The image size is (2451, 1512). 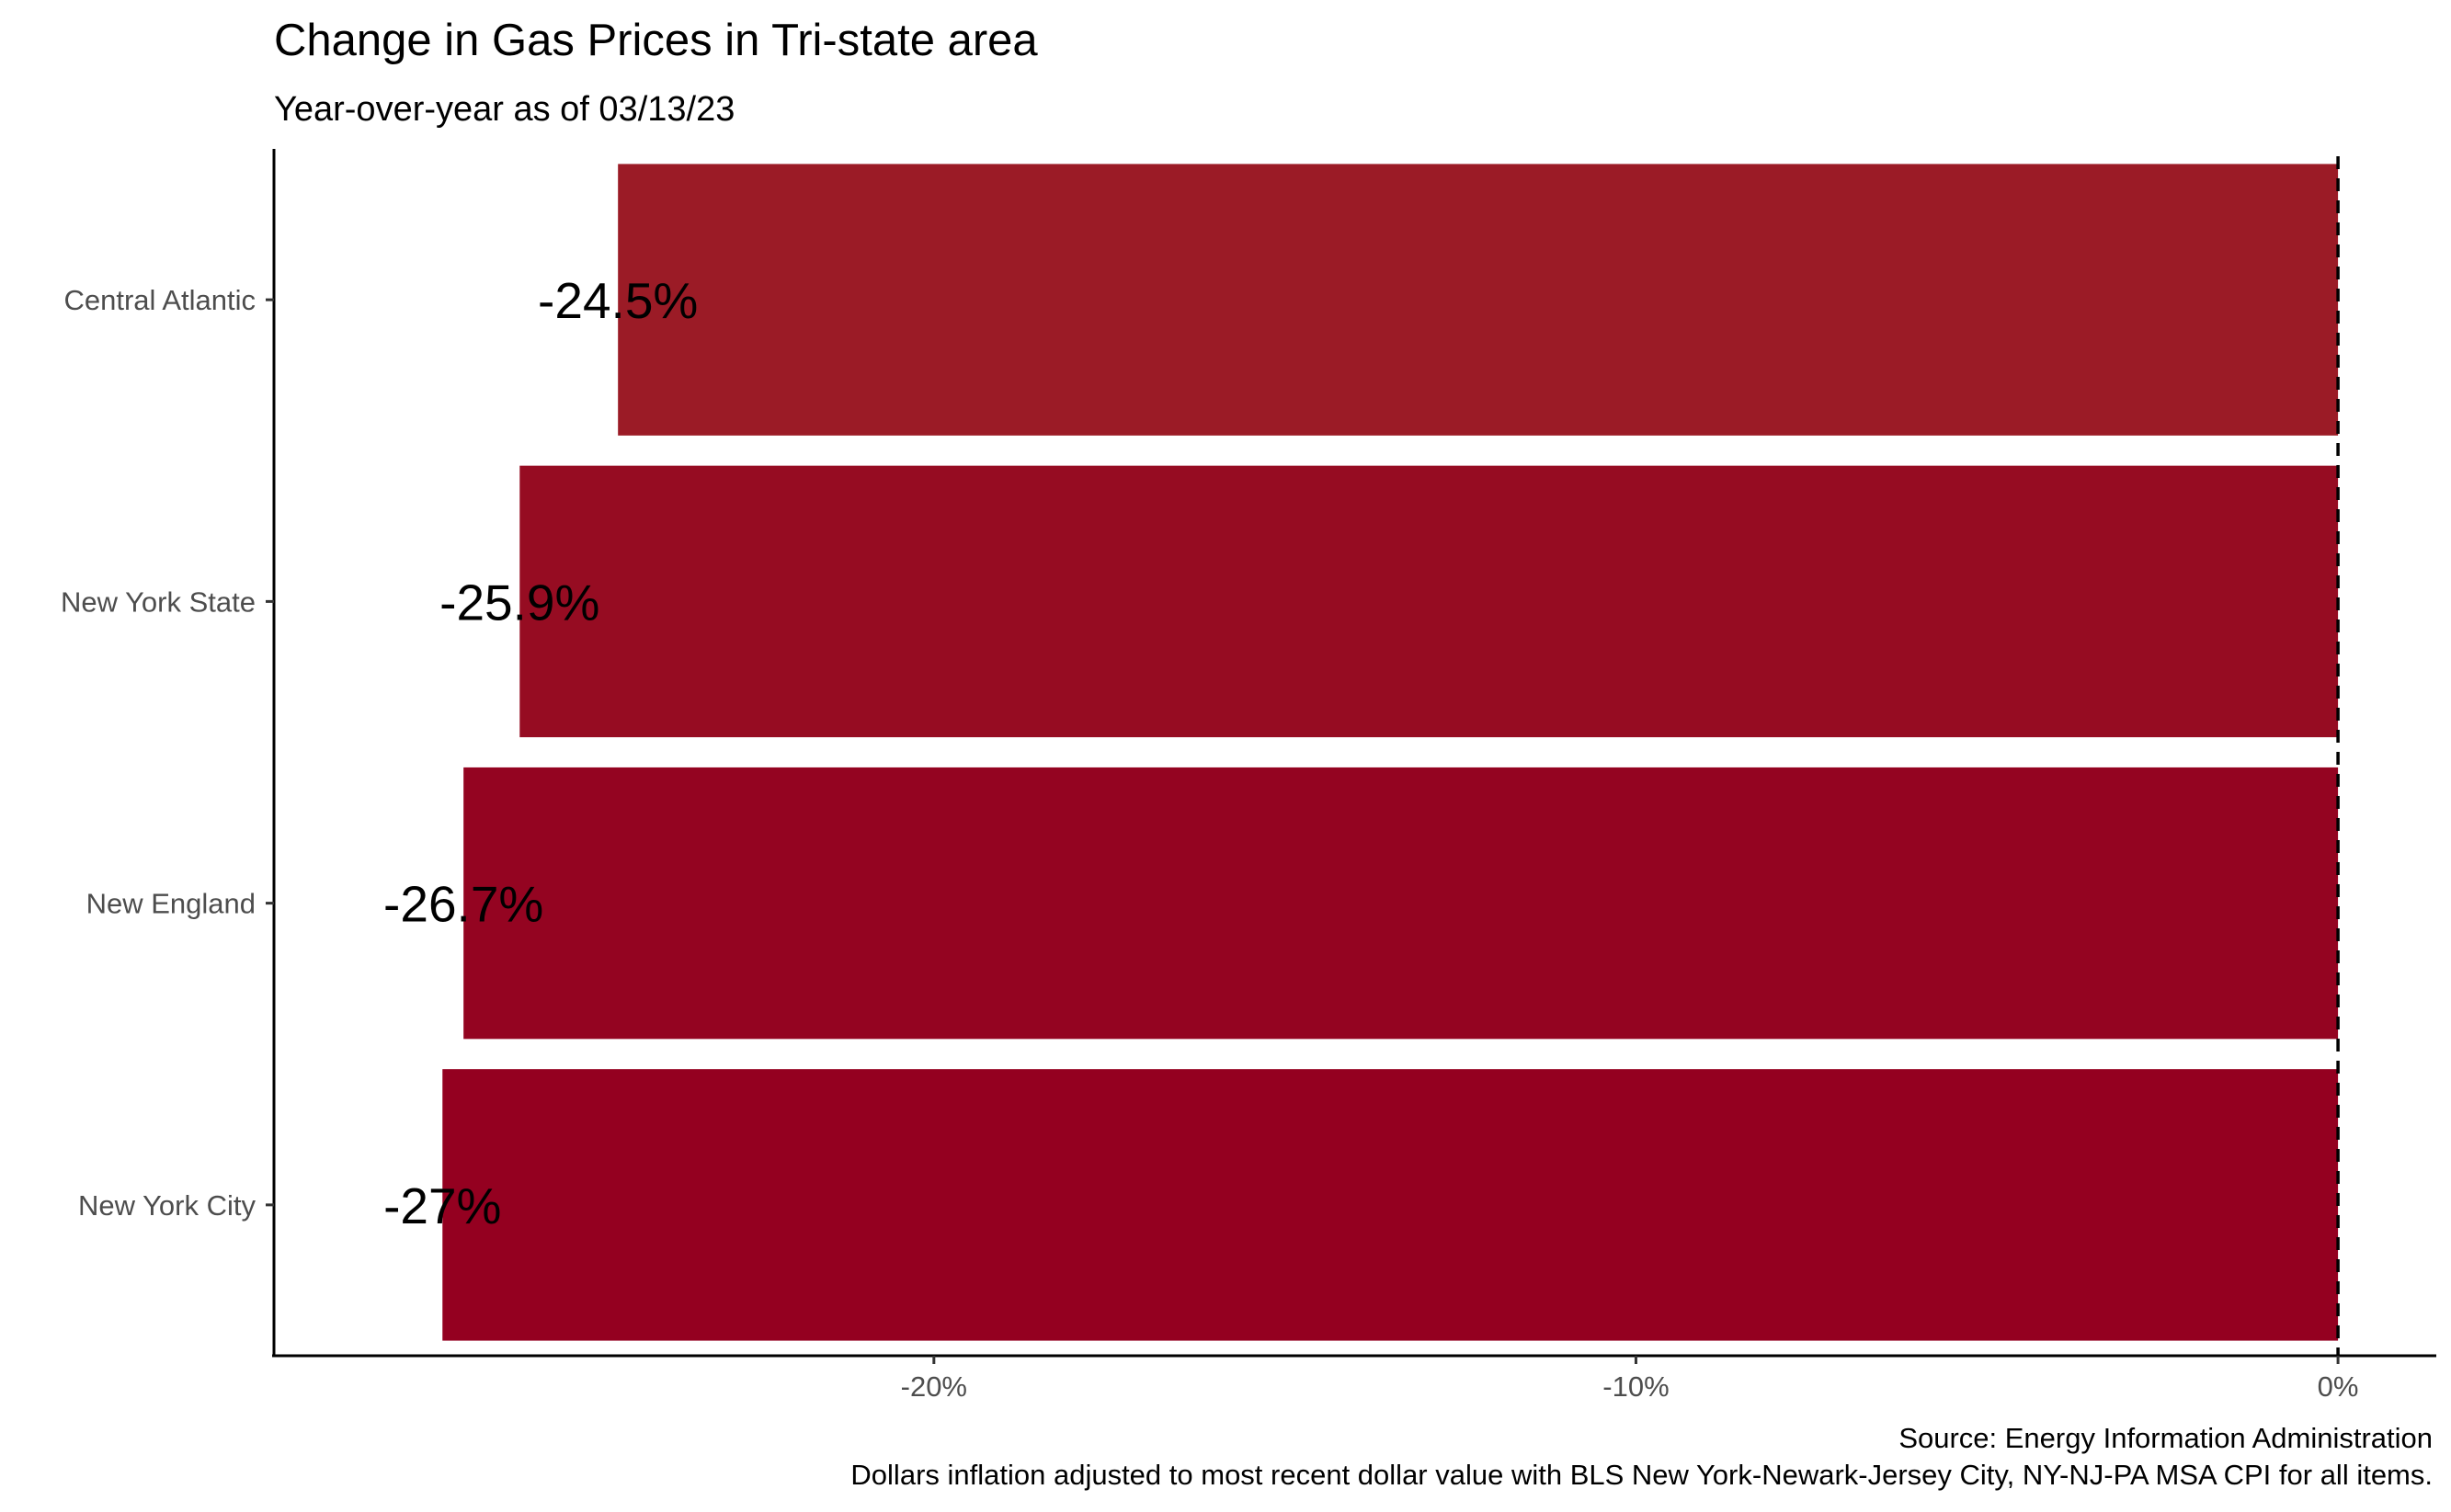 I want to click on data-labels-layer: -24.5% -25.9% -26.7% -27%, so click(x=540, y=753).